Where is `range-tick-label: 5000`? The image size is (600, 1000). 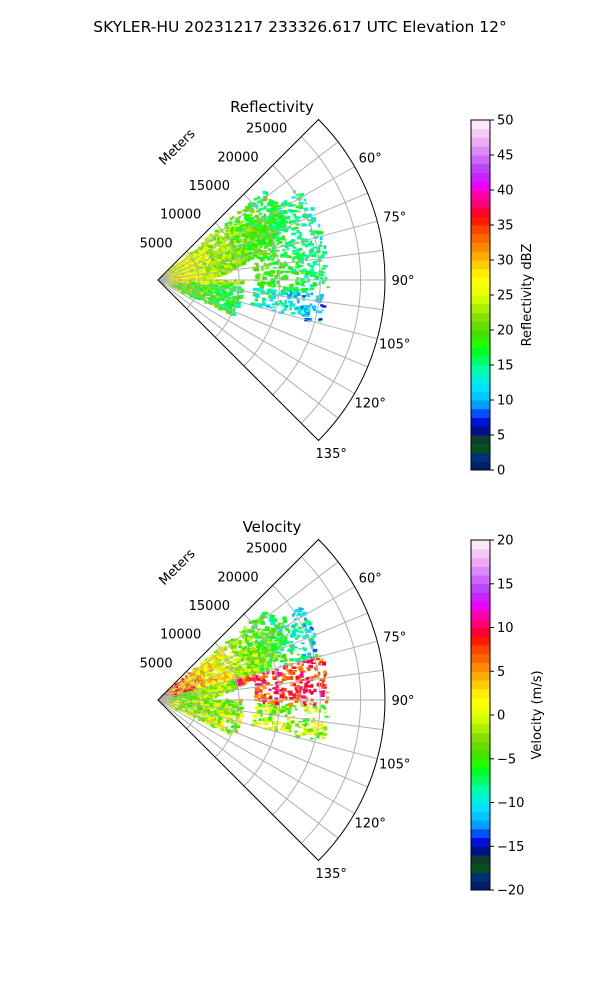
range-tick-label: 5000 is located at coordinates (156, 243).